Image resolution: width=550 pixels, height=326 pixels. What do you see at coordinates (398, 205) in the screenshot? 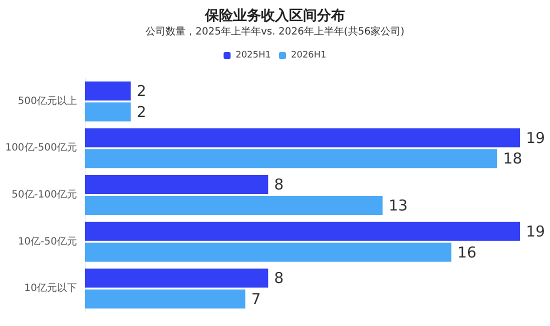
I see `data-label: 13` at bounding box center [398, 205].